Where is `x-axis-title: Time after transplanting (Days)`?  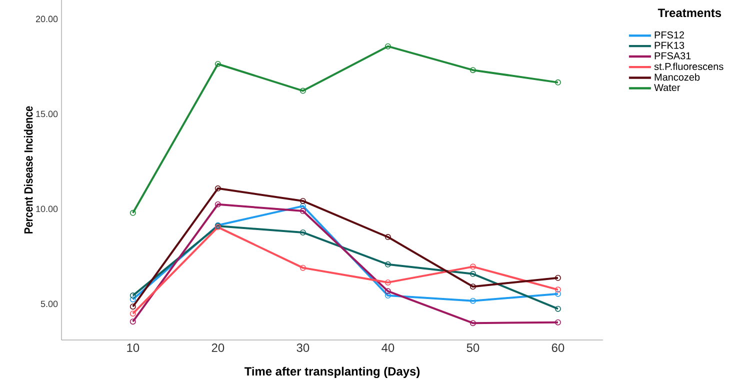
x-axis-title: Time after transplanting (Days) is located at coordinates (332, 372).